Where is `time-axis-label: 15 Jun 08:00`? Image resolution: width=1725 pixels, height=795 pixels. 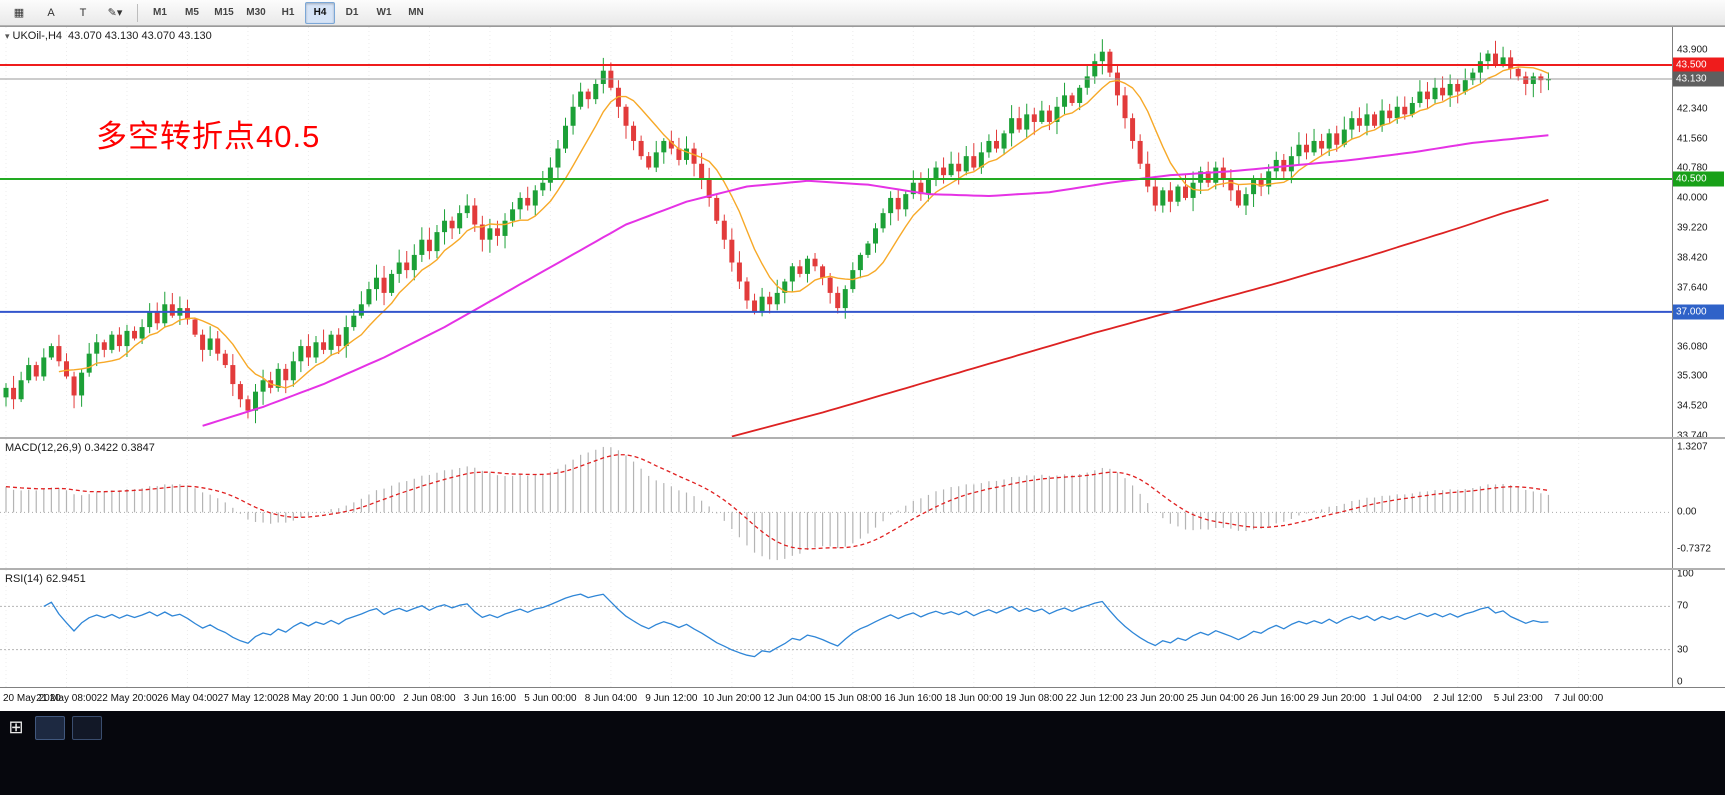 time-axis-label: 15 Jun 08:00 is located at coordinates (852, 698).